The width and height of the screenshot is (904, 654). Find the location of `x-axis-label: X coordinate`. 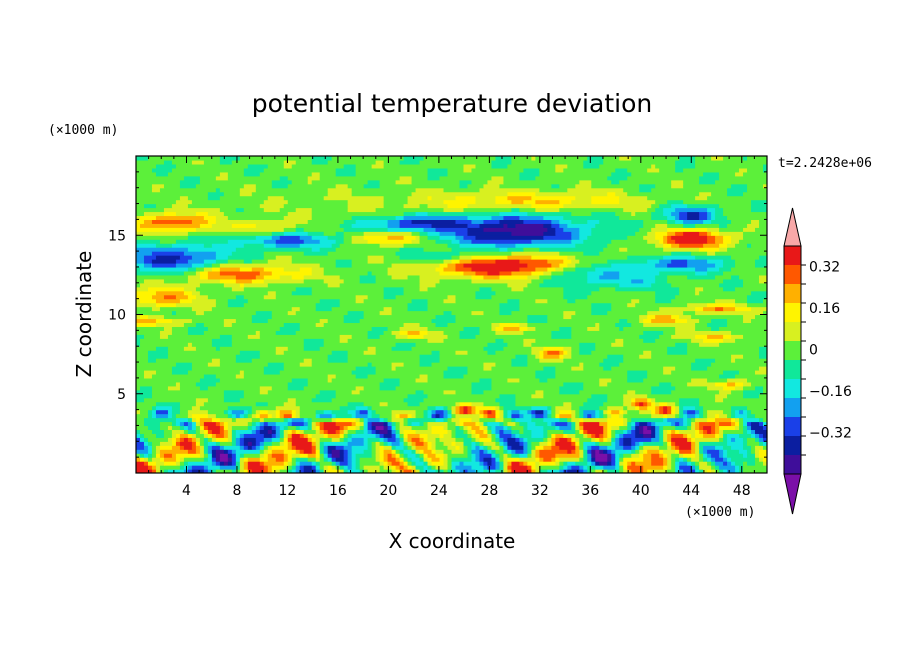

x-axis-label: X coordinate is located at coordinates (452, 541).